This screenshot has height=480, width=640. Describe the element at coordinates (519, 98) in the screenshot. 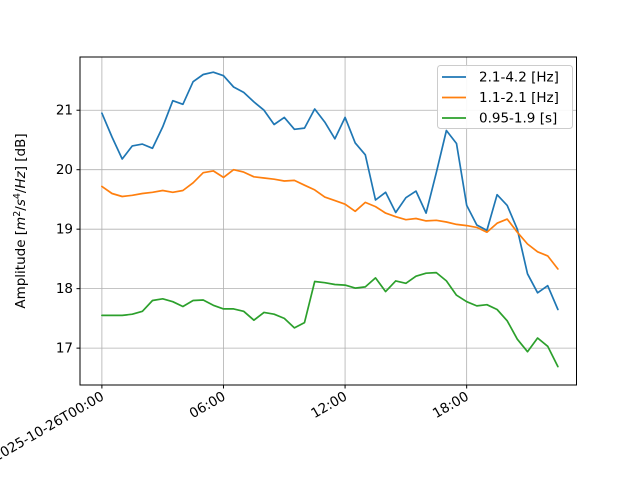

I see `legend-label-1: 1.1-2.1 [Hz]` at that location.